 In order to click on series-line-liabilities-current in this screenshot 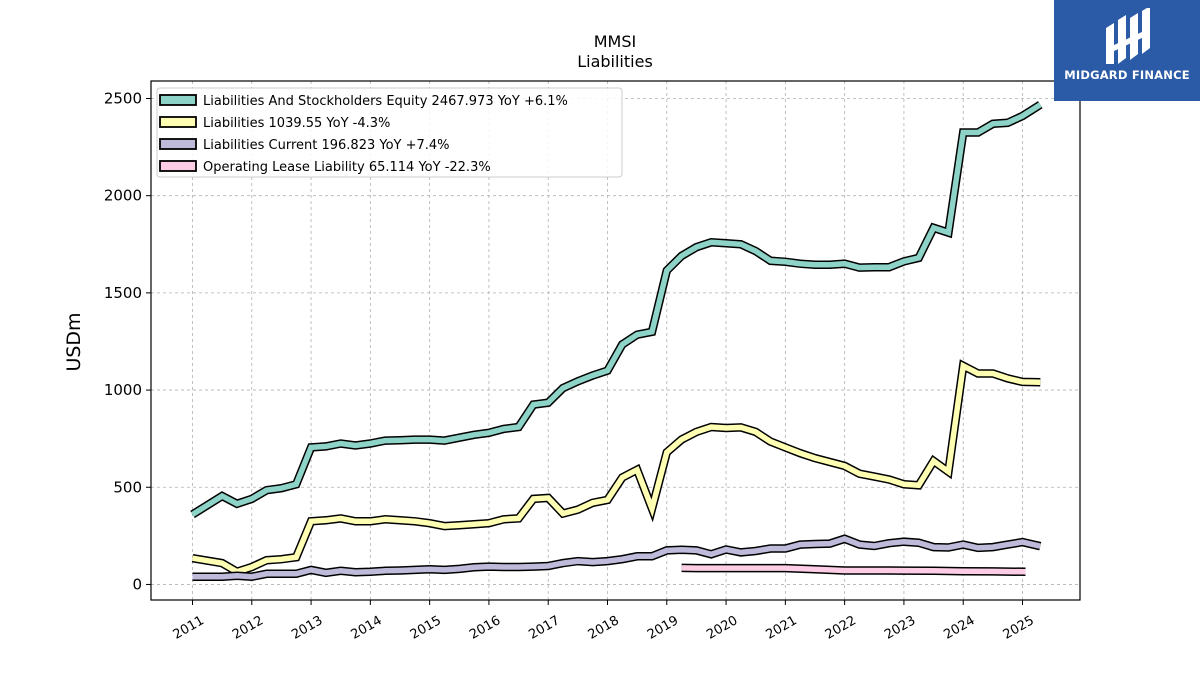, I will do `click(616, 557)`.